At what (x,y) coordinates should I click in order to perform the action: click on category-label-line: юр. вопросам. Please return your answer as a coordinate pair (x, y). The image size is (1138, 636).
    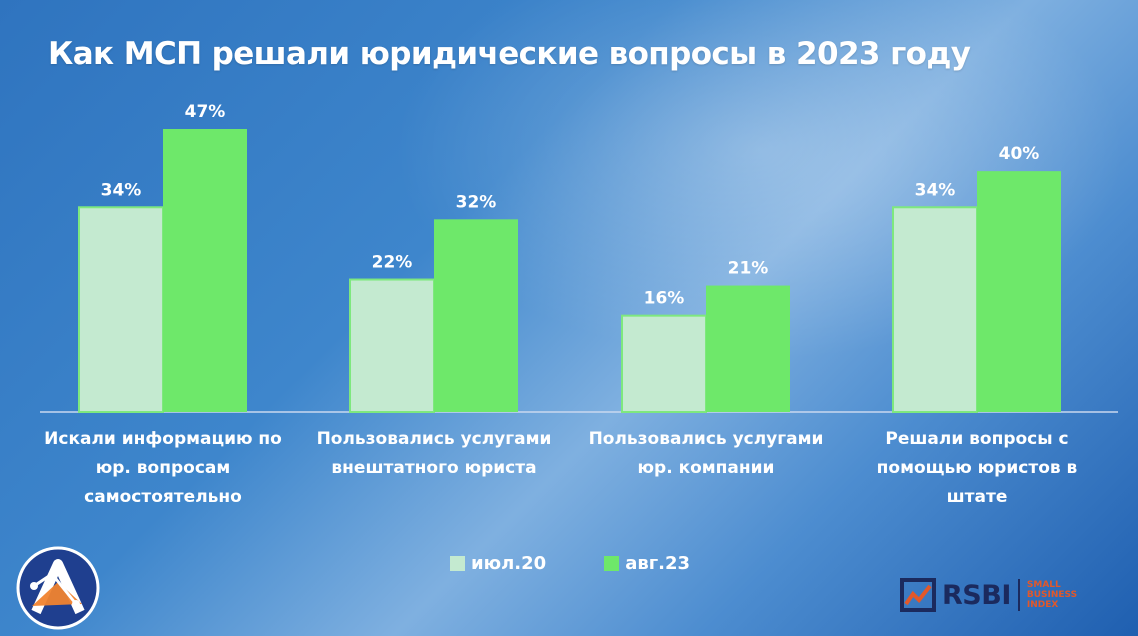
    Looking at the image, I should click on (163, 468).